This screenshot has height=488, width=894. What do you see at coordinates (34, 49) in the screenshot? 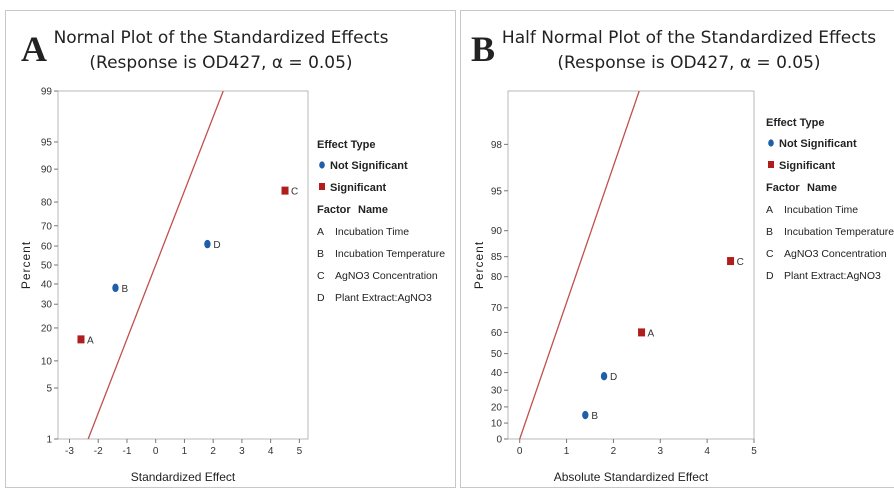
I see `panel-label: A` at bounding box center [34, 49].